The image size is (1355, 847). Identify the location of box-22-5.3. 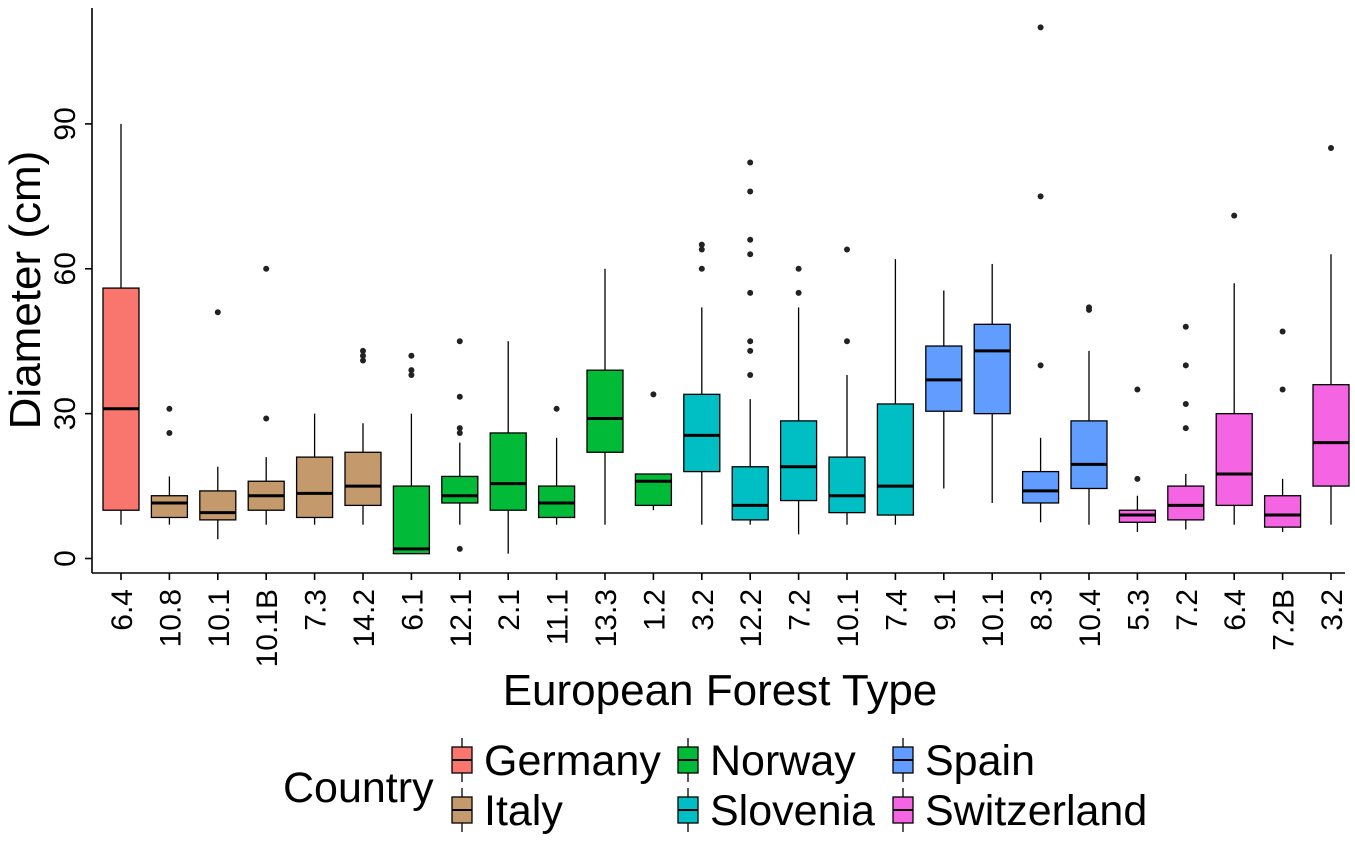
(1137, 459).